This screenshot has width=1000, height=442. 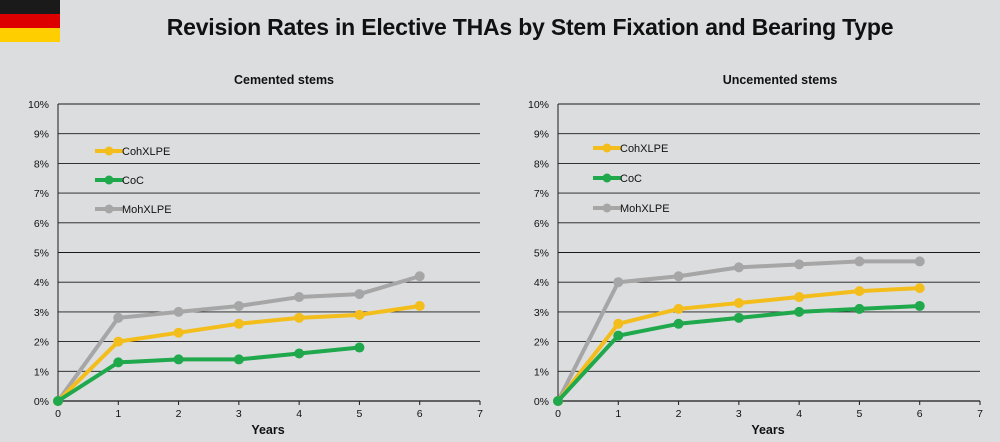 What do you see at coordinates (284, 80) in the screenshot?
I see `chart-subtitle: Cemented stems` at bounding box center [284, 80].